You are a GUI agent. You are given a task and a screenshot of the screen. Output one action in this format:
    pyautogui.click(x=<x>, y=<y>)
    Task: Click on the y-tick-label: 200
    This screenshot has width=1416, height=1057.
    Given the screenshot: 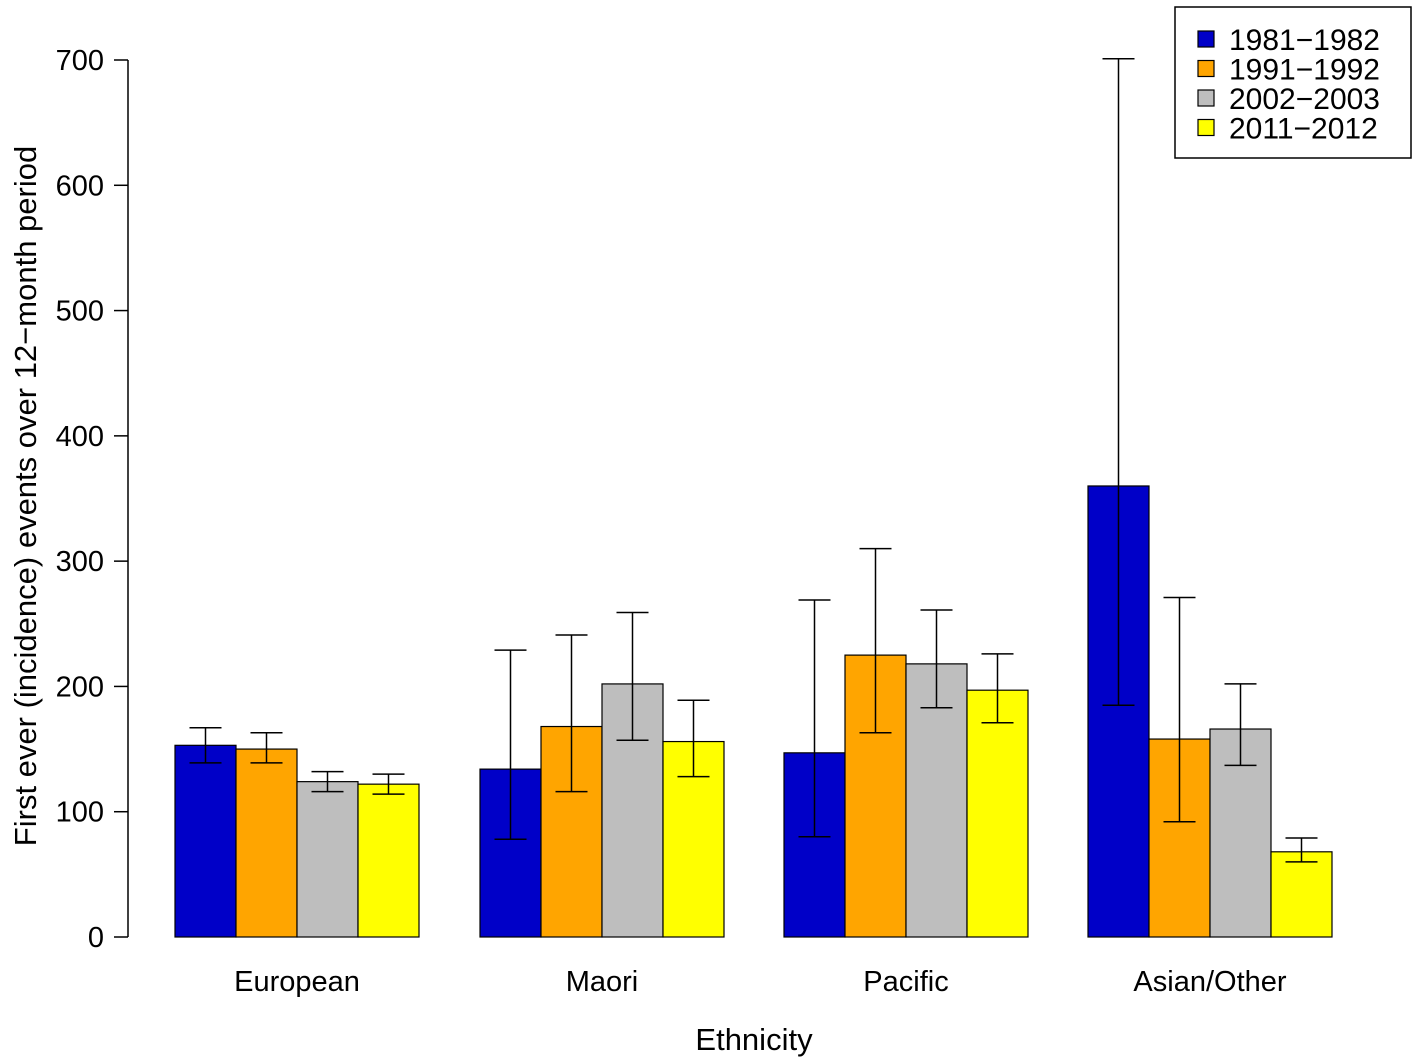 What is the action you would take?
    pyautogui.click(x=80, y=687)
    